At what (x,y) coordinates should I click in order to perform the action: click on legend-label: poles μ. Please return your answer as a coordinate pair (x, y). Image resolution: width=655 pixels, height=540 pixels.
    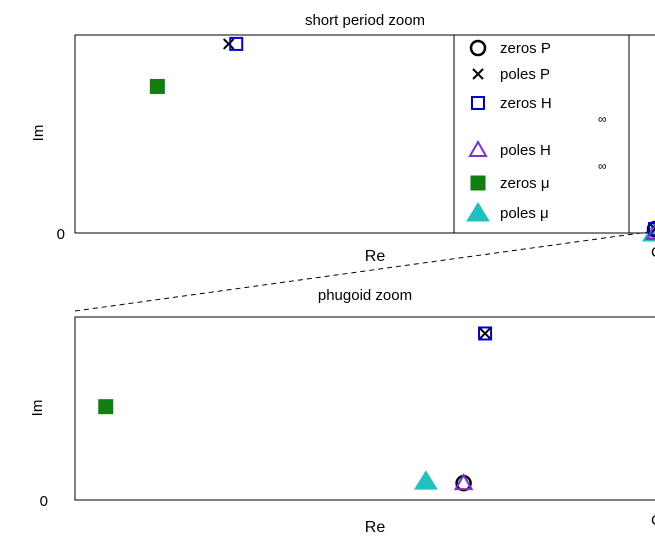
    Looking at the image, I should click on (524, 213).